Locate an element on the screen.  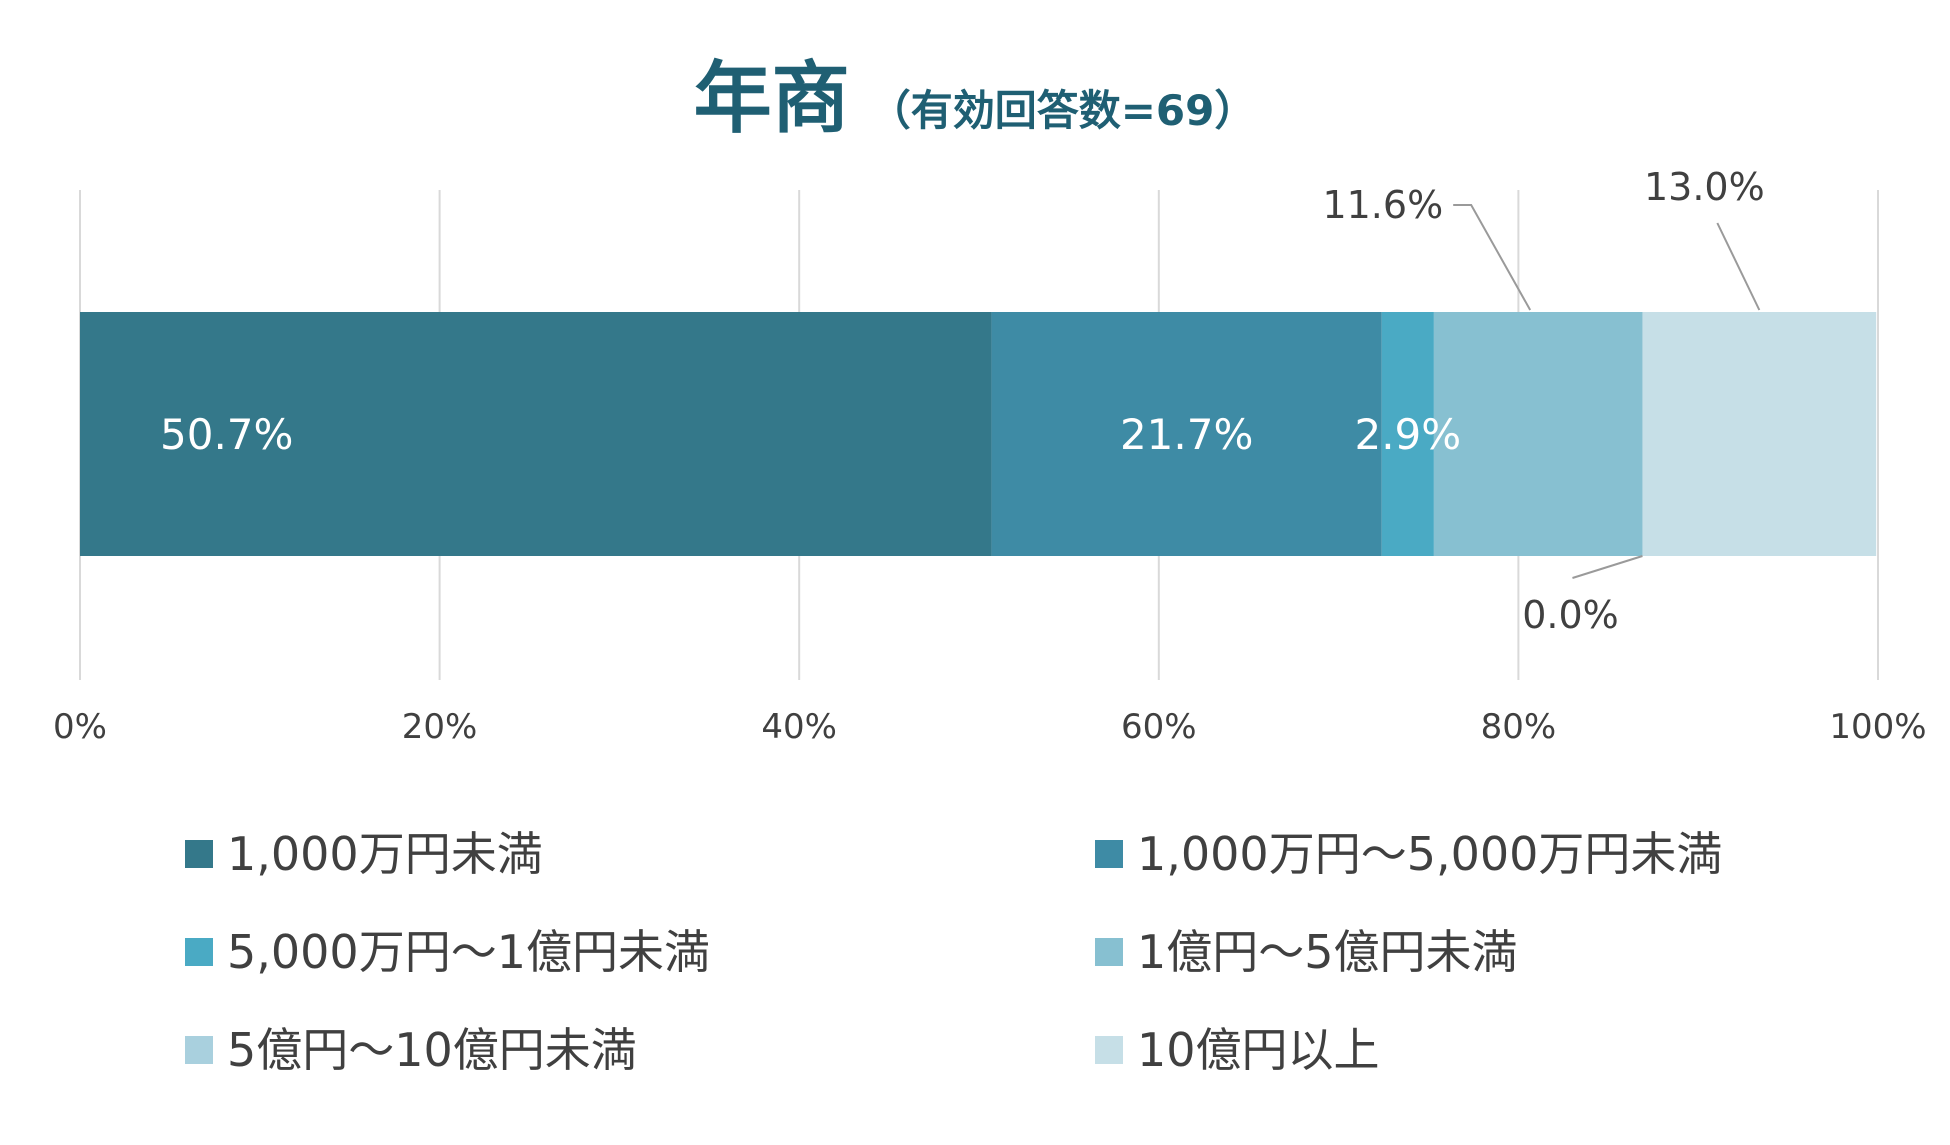
x-tick-label: 0% is located at coordinates (80, 727).